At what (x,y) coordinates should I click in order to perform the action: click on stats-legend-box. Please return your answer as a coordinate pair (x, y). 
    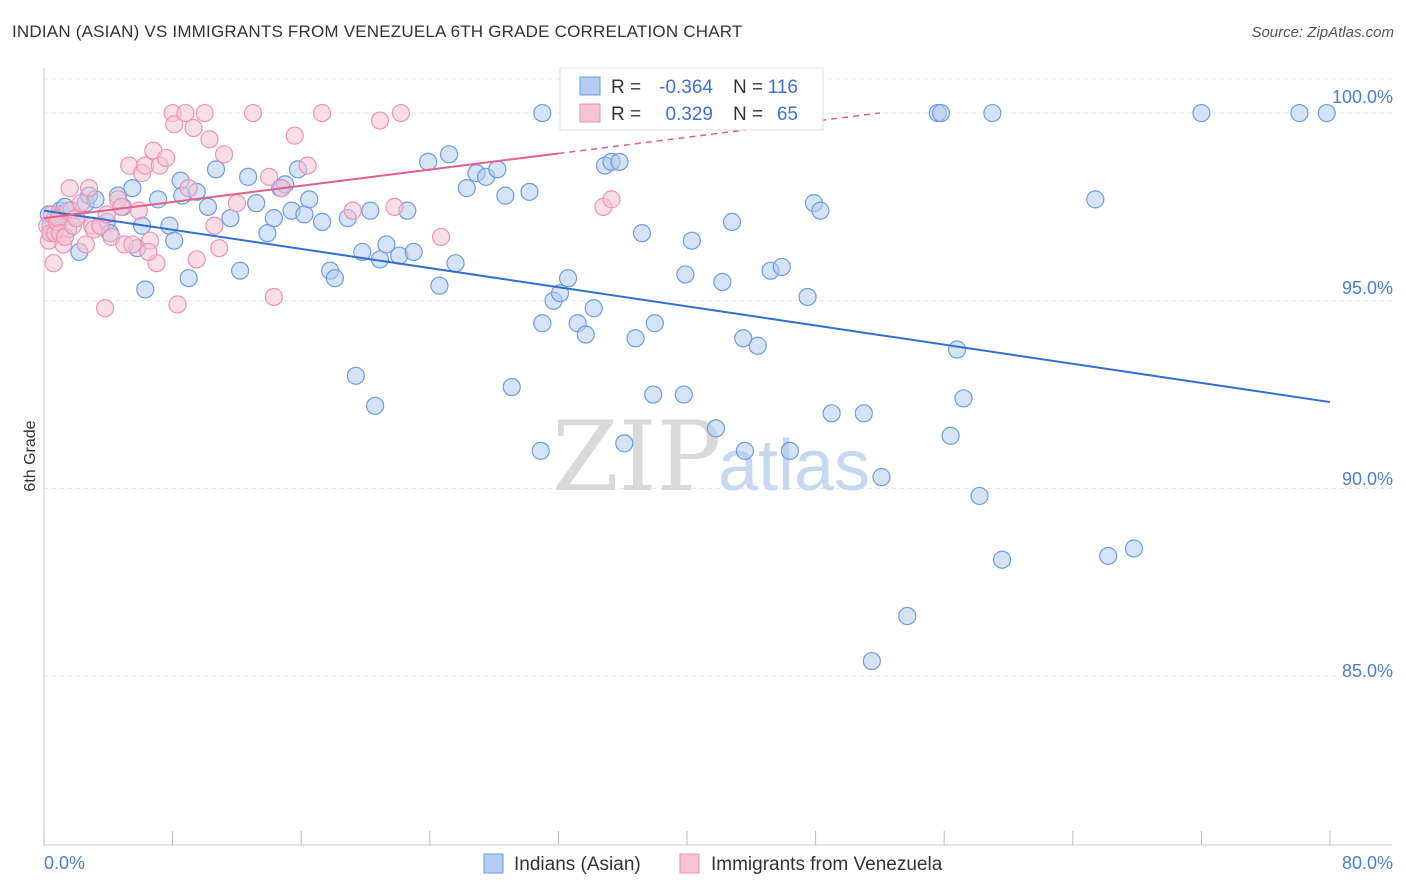
    Looking at the image, I should click on (691, 99).